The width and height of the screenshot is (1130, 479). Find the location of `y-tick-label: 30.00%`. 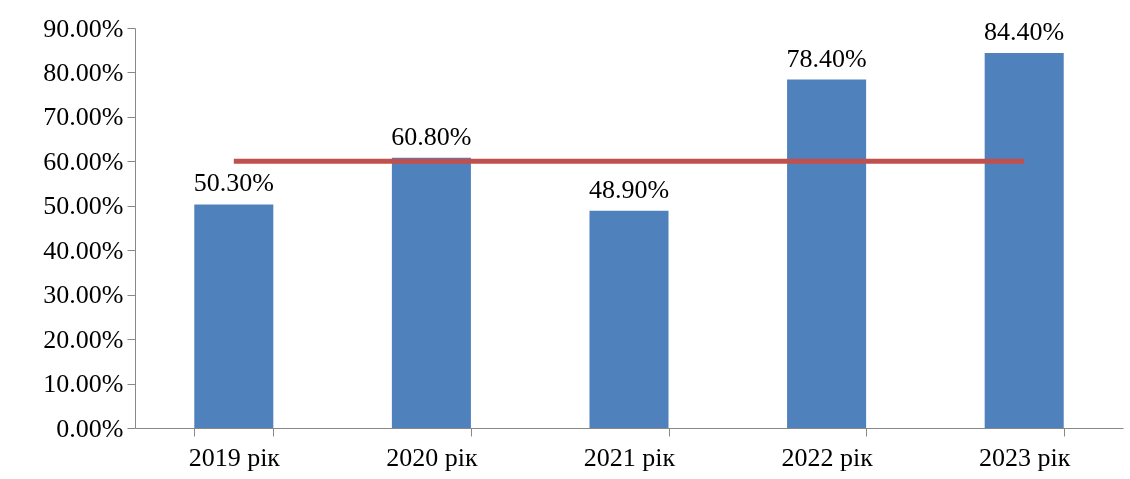

y-tick-label: 30.00% is located at coordinates (83, 295).